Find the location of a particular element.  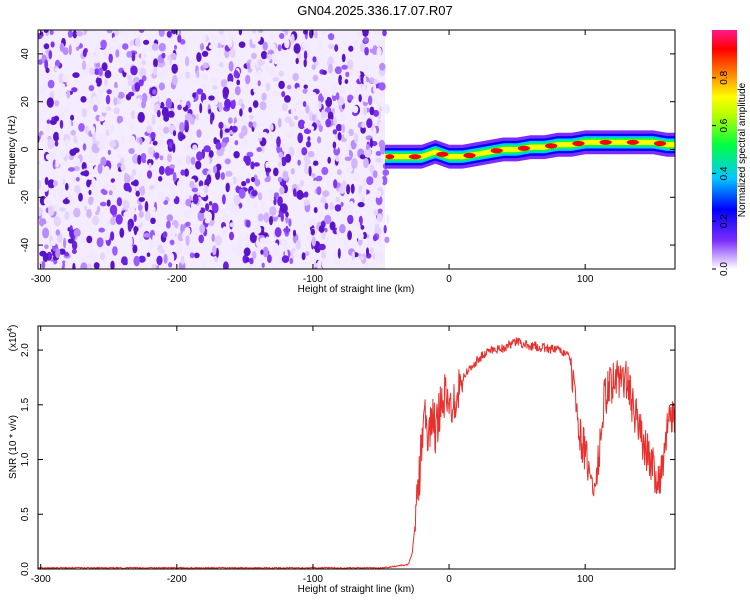

colorbar-tick-label: 0.6 is located at coordinates (724, 125).